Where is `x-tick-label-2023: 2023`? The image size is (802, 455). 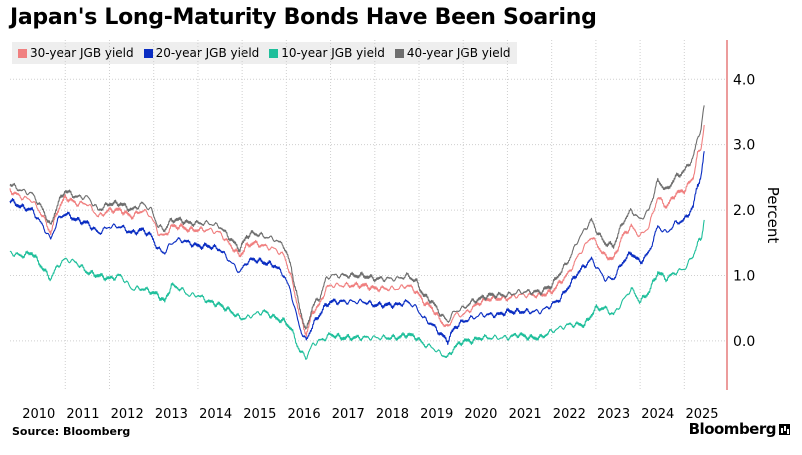 x-tick-label-2023: 2023 is located at coordinates (613, 414).